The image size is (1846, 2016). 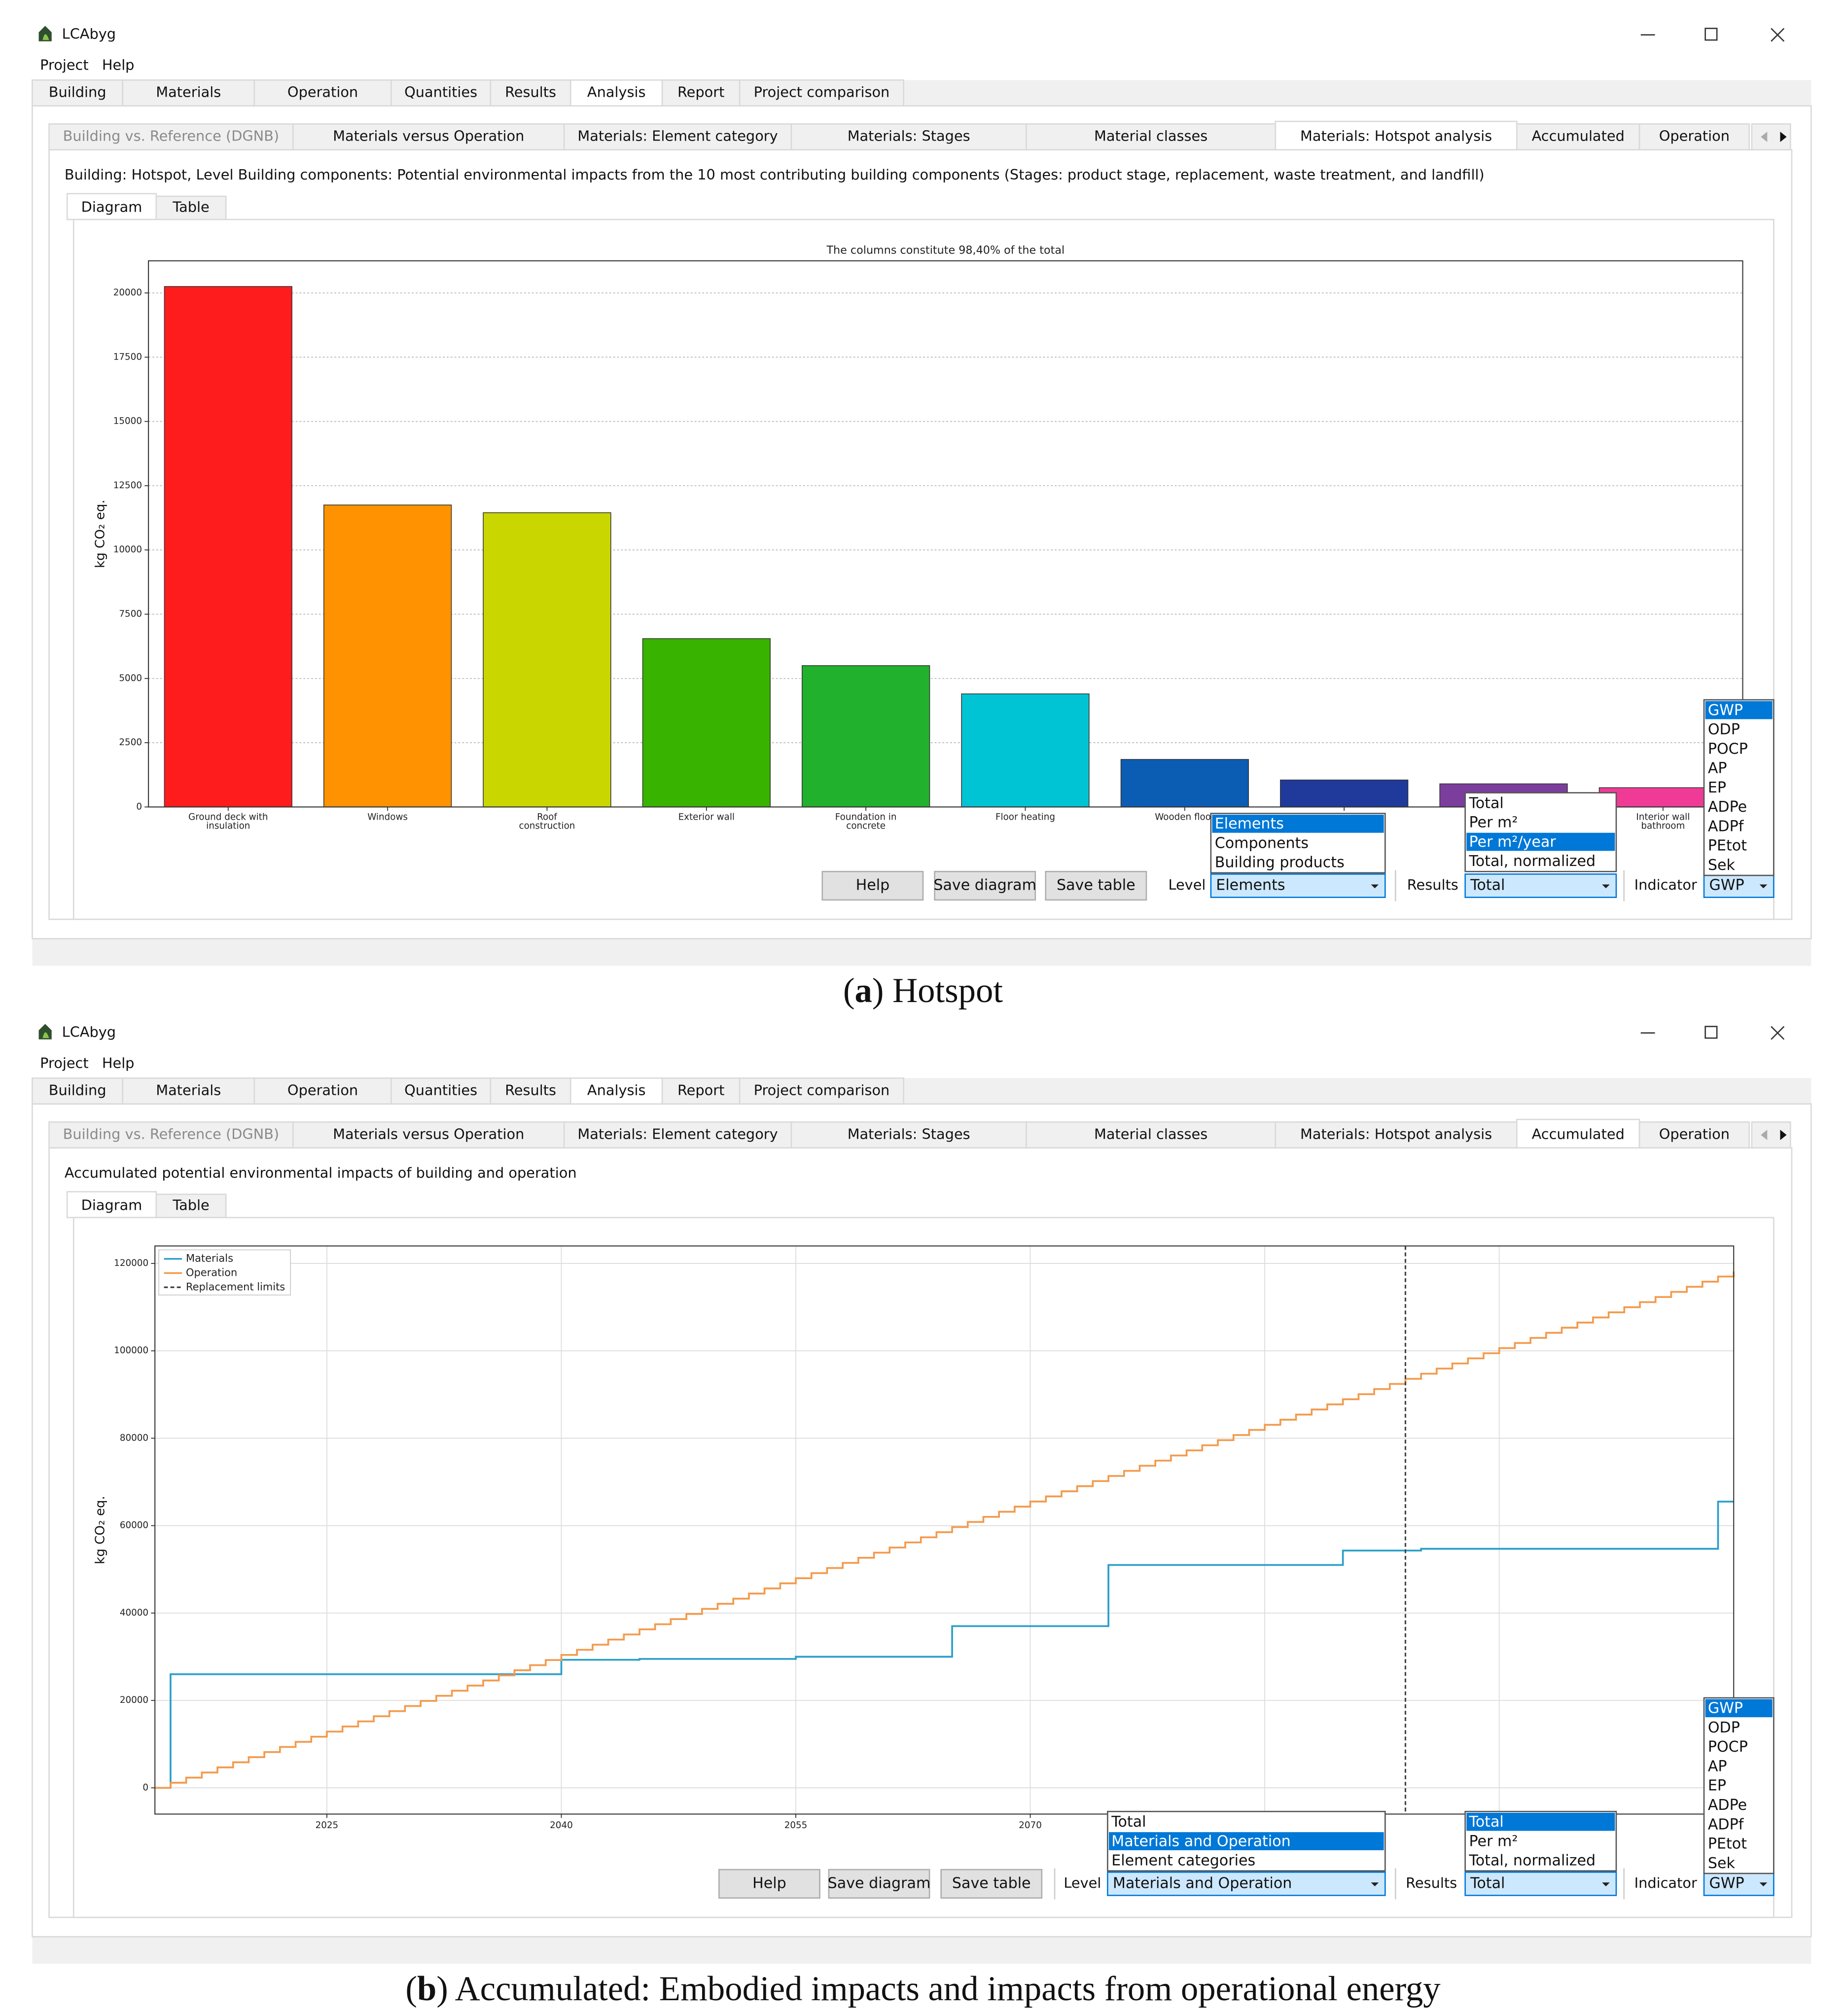 I want to click on sub-tab-label: Accumulated, so click(x=1579, y=136).